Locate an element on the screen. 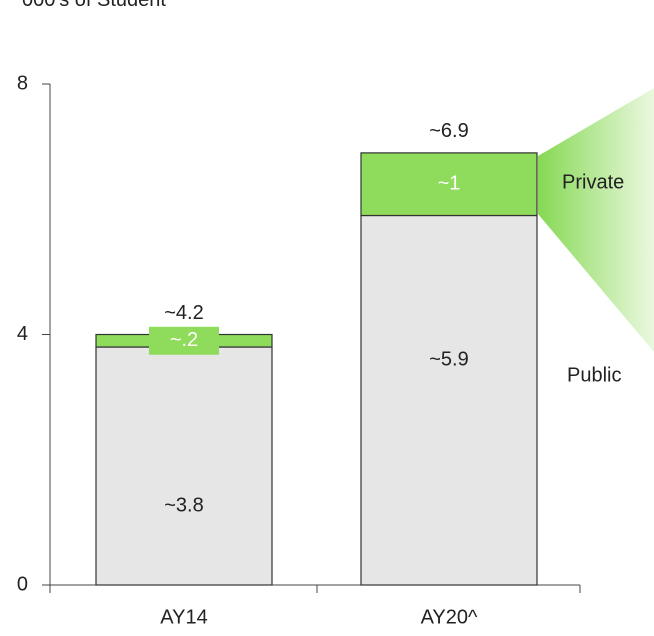 This screenshot has height=636, width=654. data-label-public: ~3.8 is located at coordinates (183, 505).